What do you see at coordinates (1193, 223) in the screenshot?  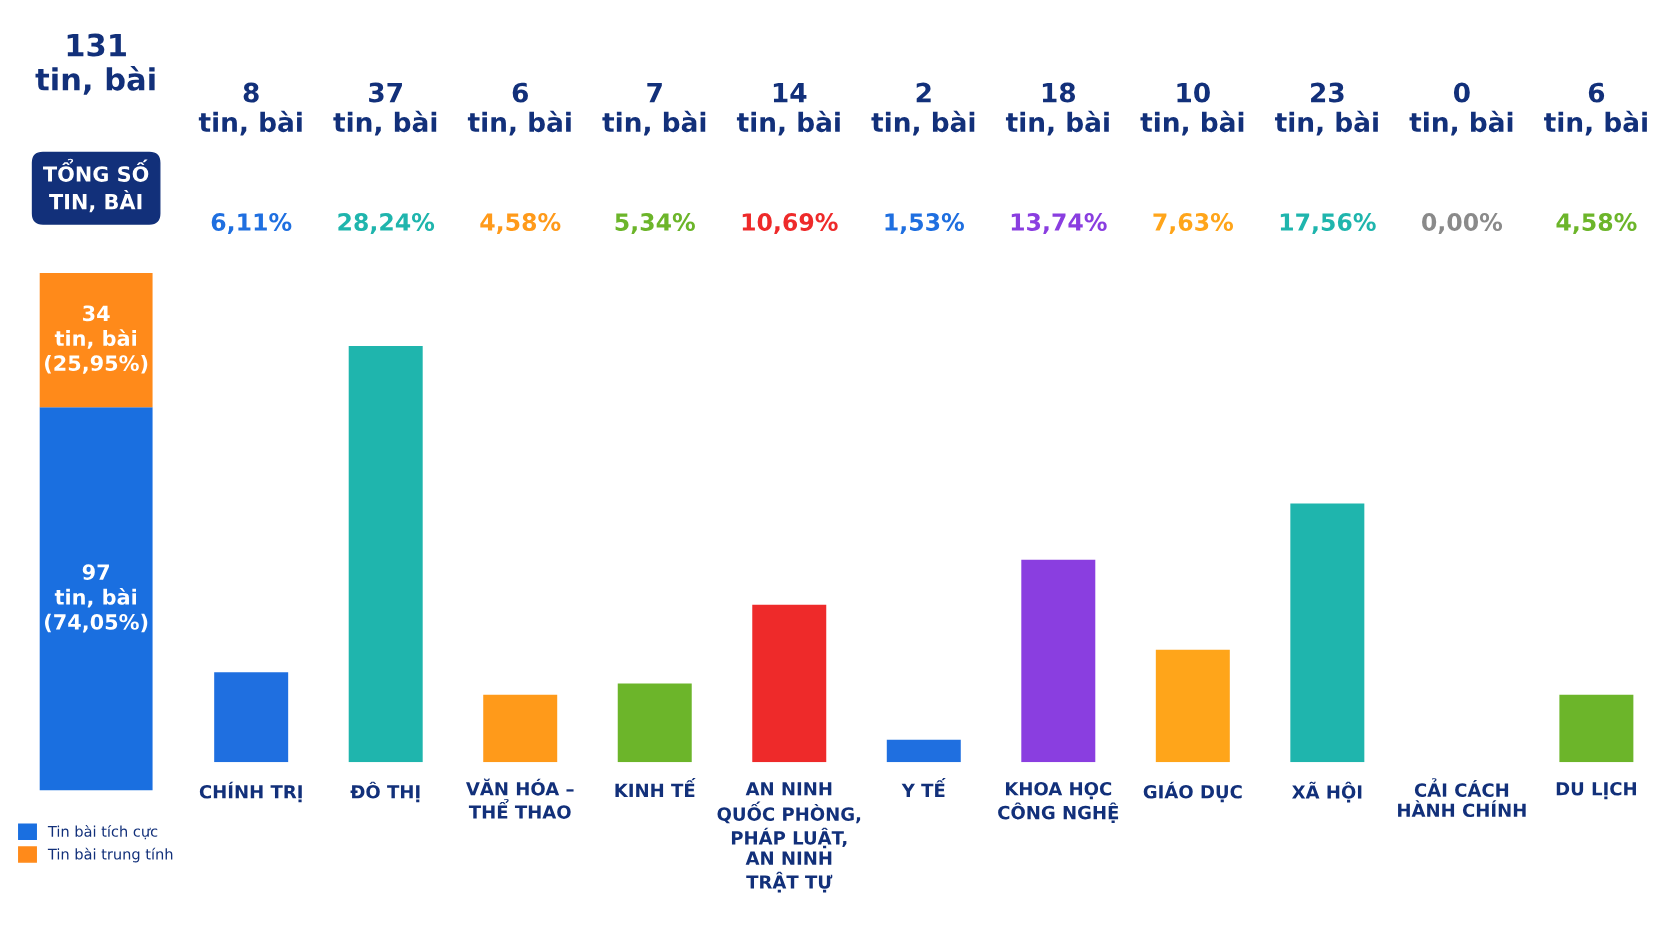 I see `text: 7,63%` at bounding box center [1193, 223].